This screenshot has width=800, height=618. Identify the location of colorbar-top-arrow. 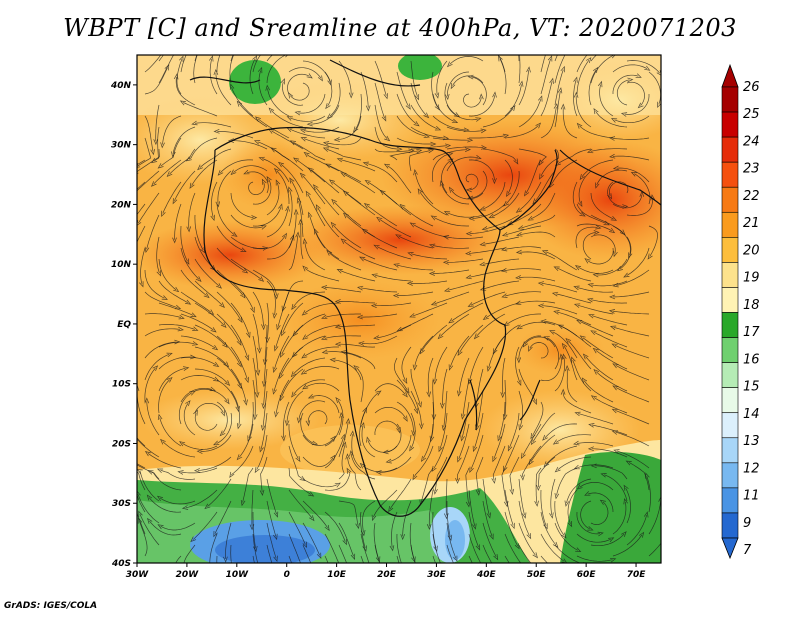
(730, 75).